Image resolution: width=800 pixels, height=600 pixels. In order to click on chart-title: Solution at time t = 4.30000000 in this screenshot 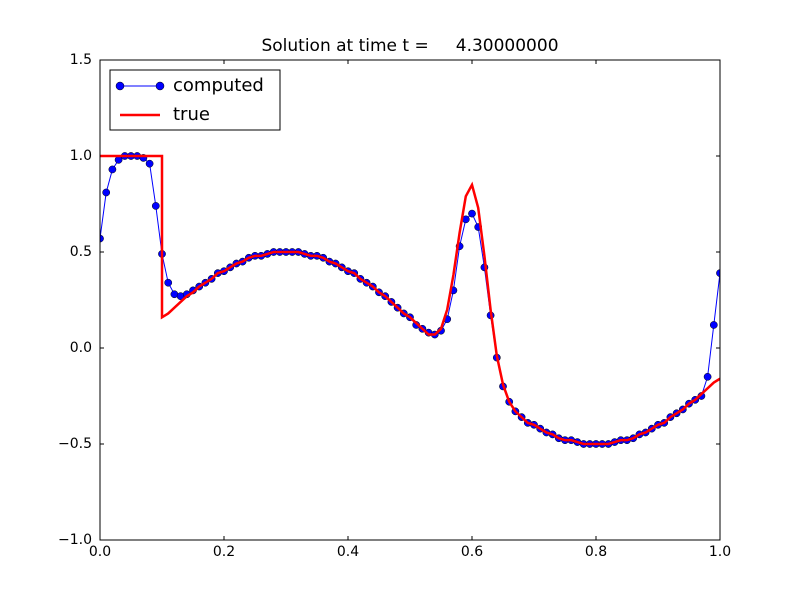, I will do `click(409, 46)`.